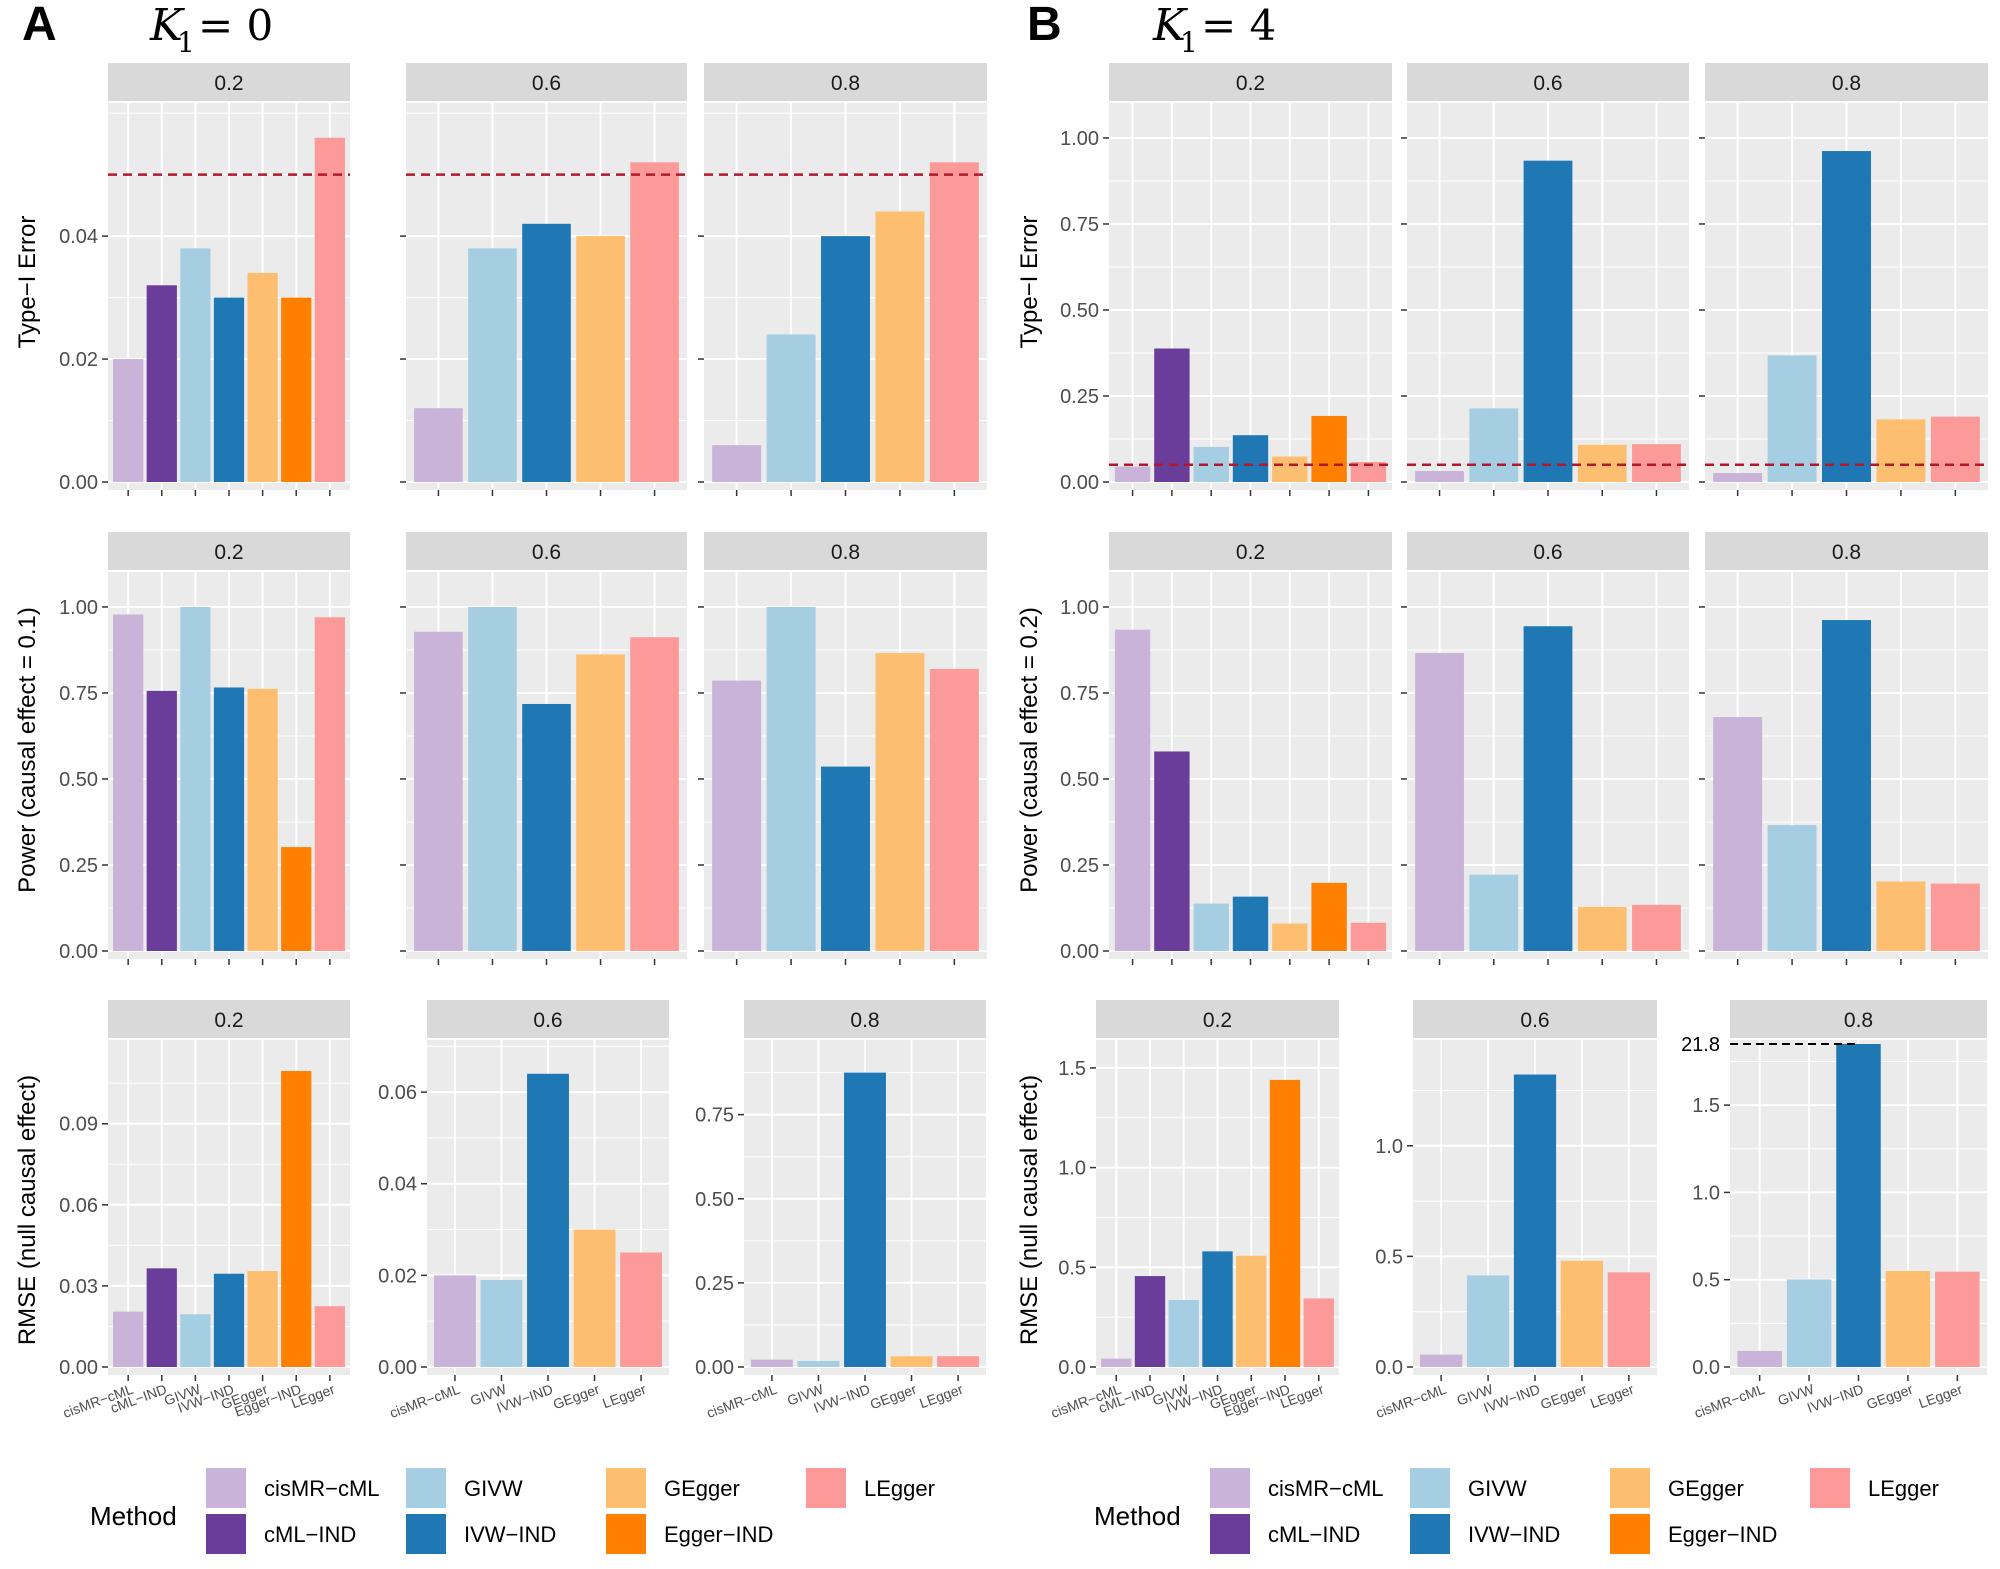  Describe the element at coordinates (1389, 1257) in the screenshot. I see `y-tick-label: 0.5` at that location.